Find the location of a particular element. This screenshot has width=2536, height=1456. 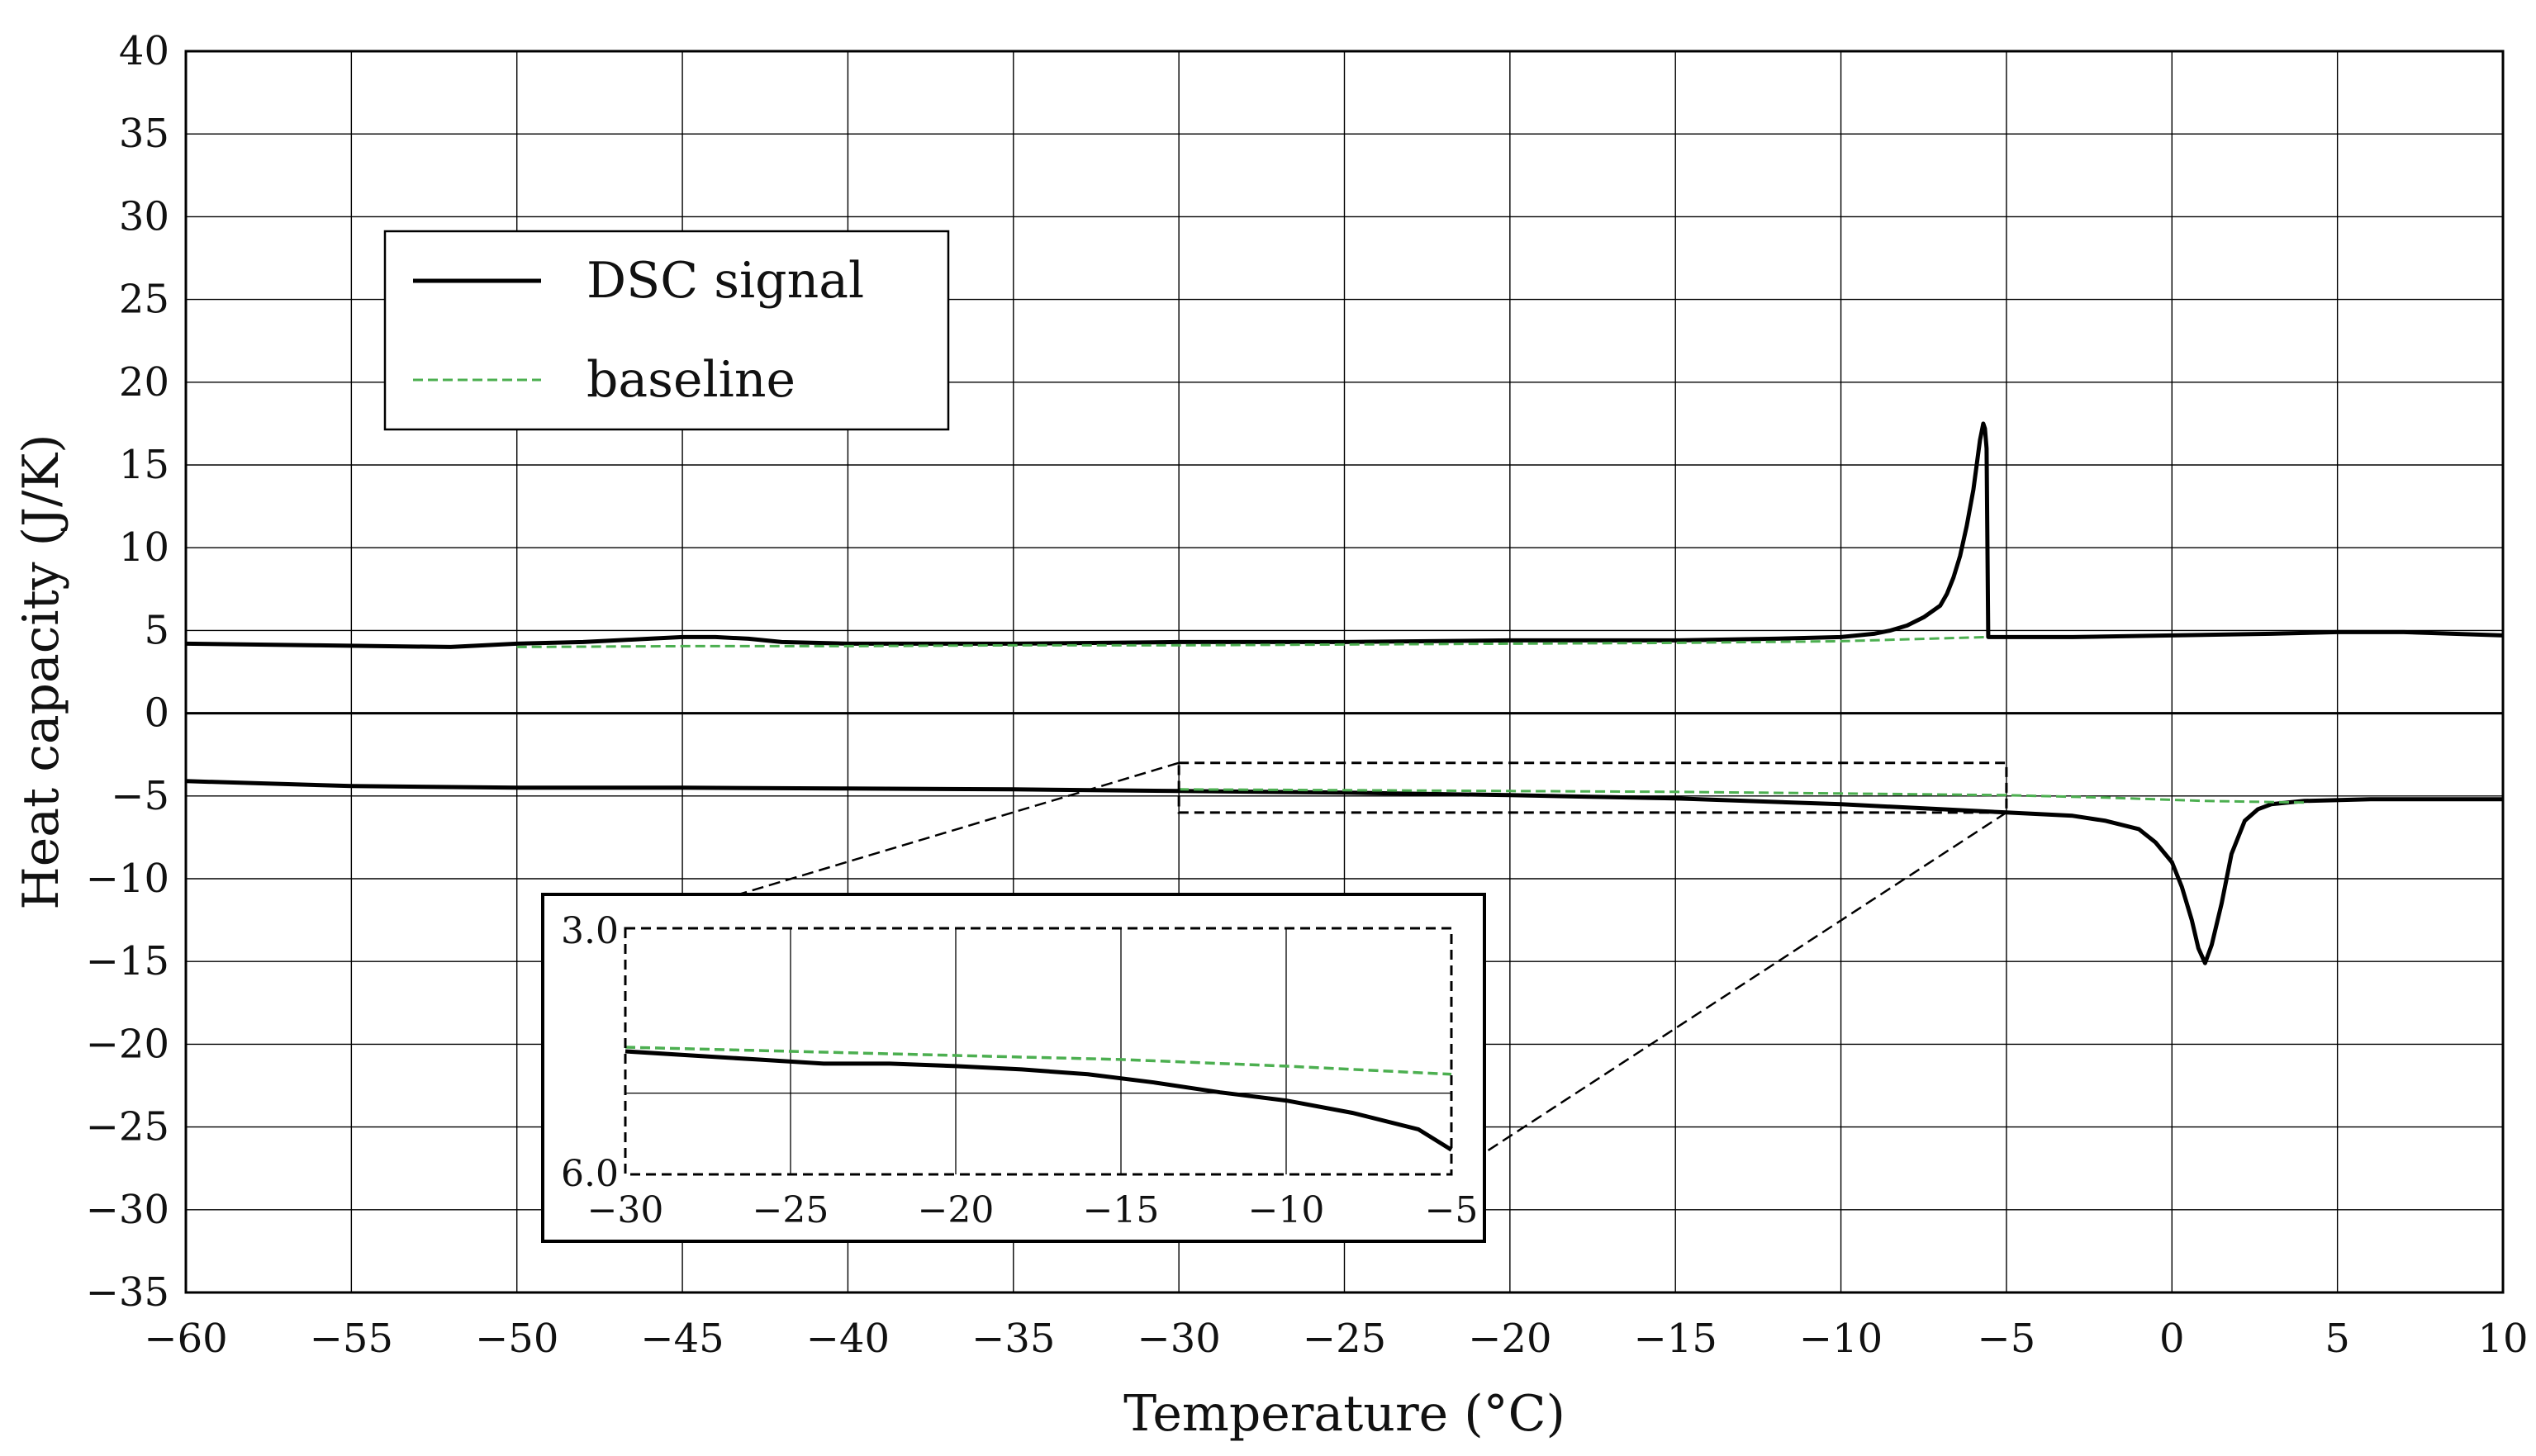

y-tick-label: 20 is located at coordinates (144, 382).